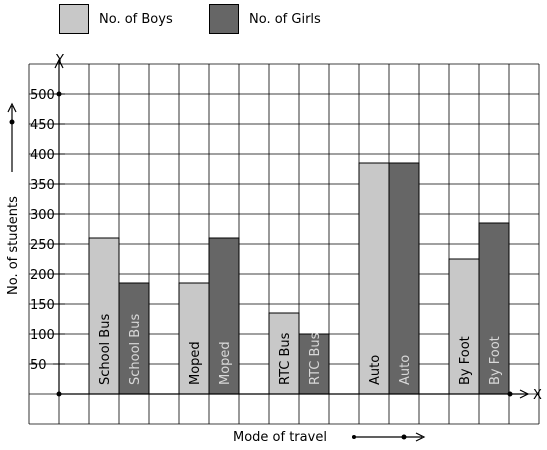 This screenshot has width=547, height=450. Describe the element at coordinates (280, 437) in the screenshot. I see `x-axis-title: Mode of travel` at that location.